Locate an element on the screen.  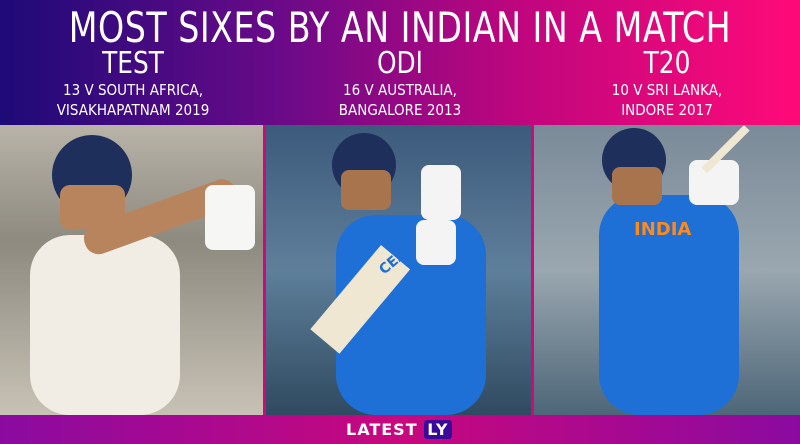
brand-logo-main: LATEST is located at coordinates (382, 429).